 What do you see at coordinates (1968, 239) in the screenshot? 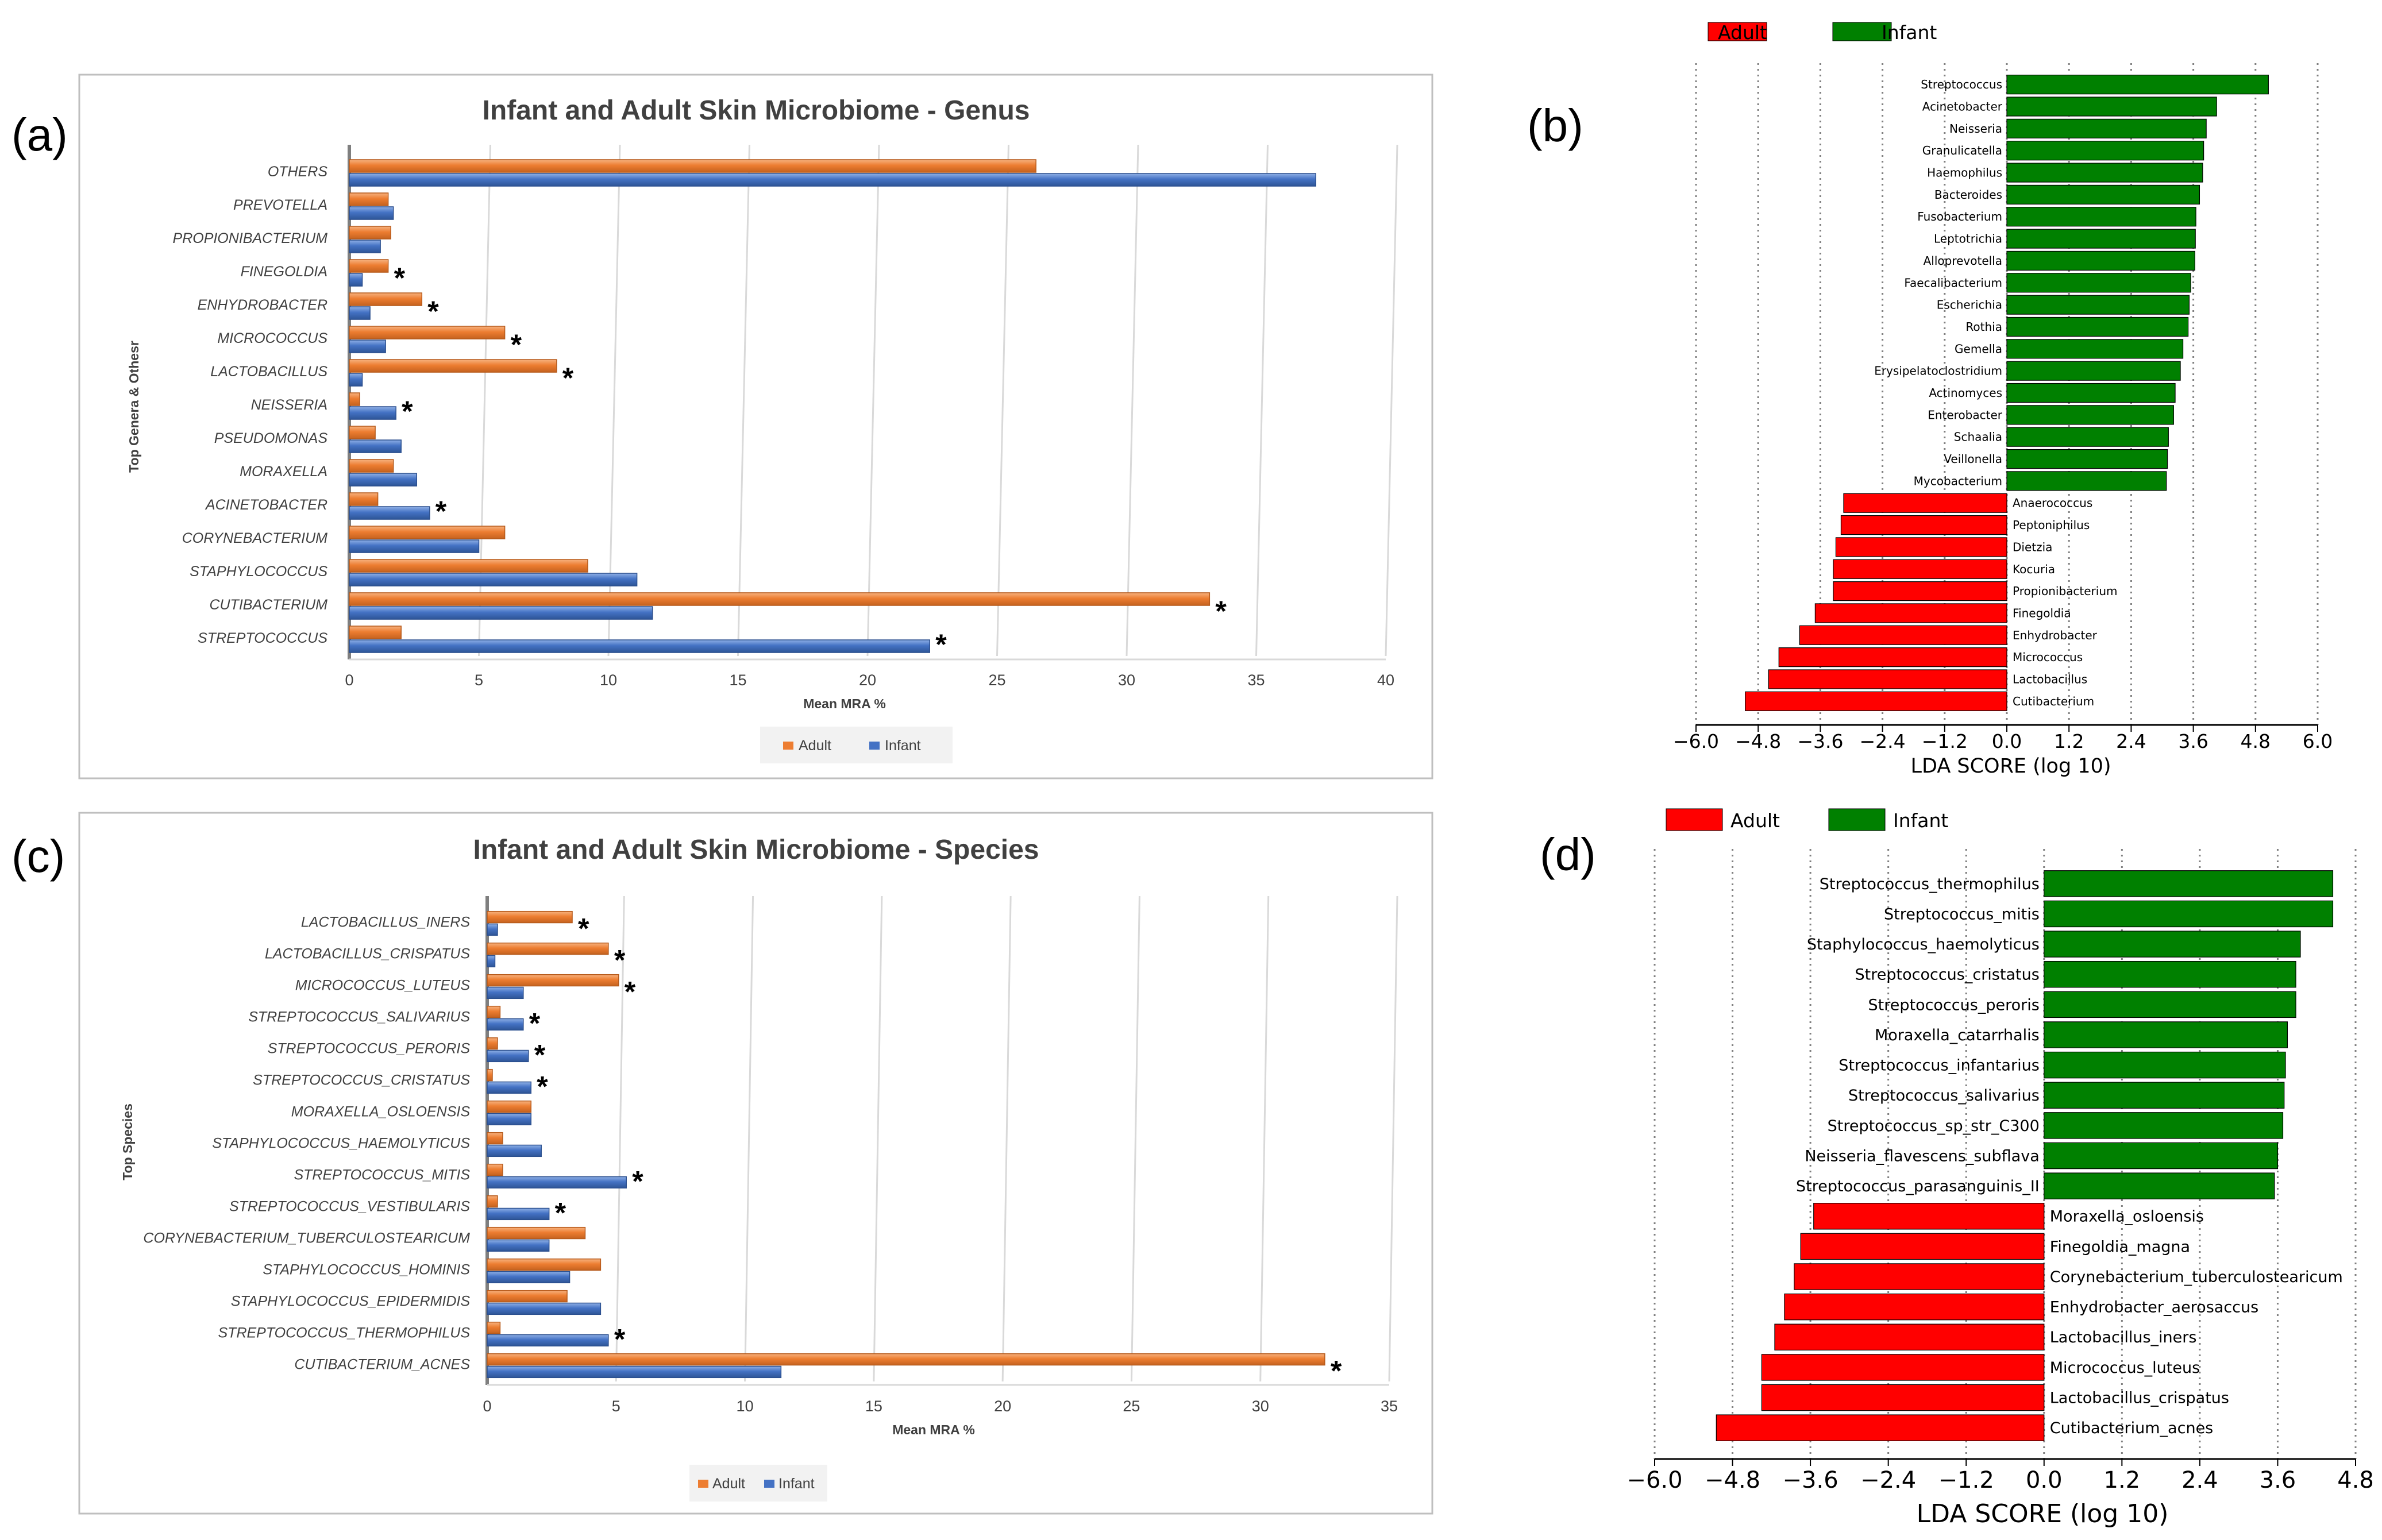
I see `category-label: Leptotrichia` at bounding box center [1968, 239].